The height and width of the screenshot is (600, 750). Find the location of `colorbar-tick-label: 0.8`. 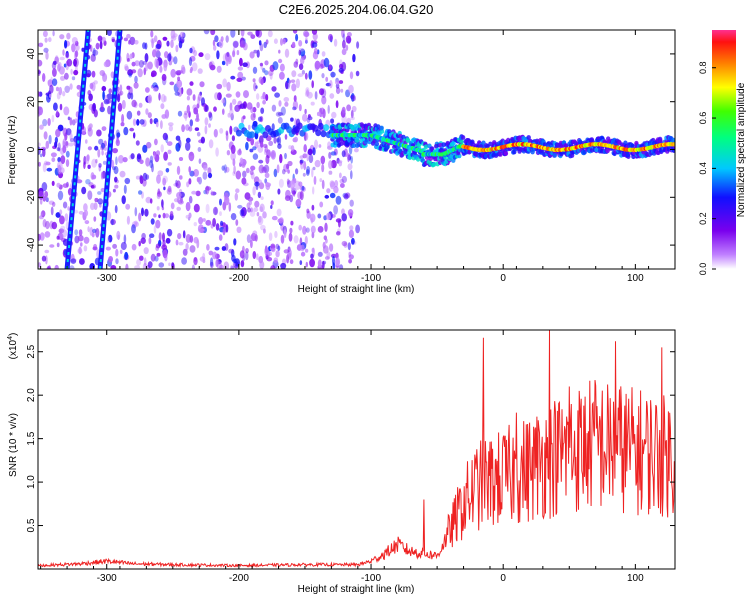

colorbar-tick-label: 0.8 is located at coordinates (703, 67).